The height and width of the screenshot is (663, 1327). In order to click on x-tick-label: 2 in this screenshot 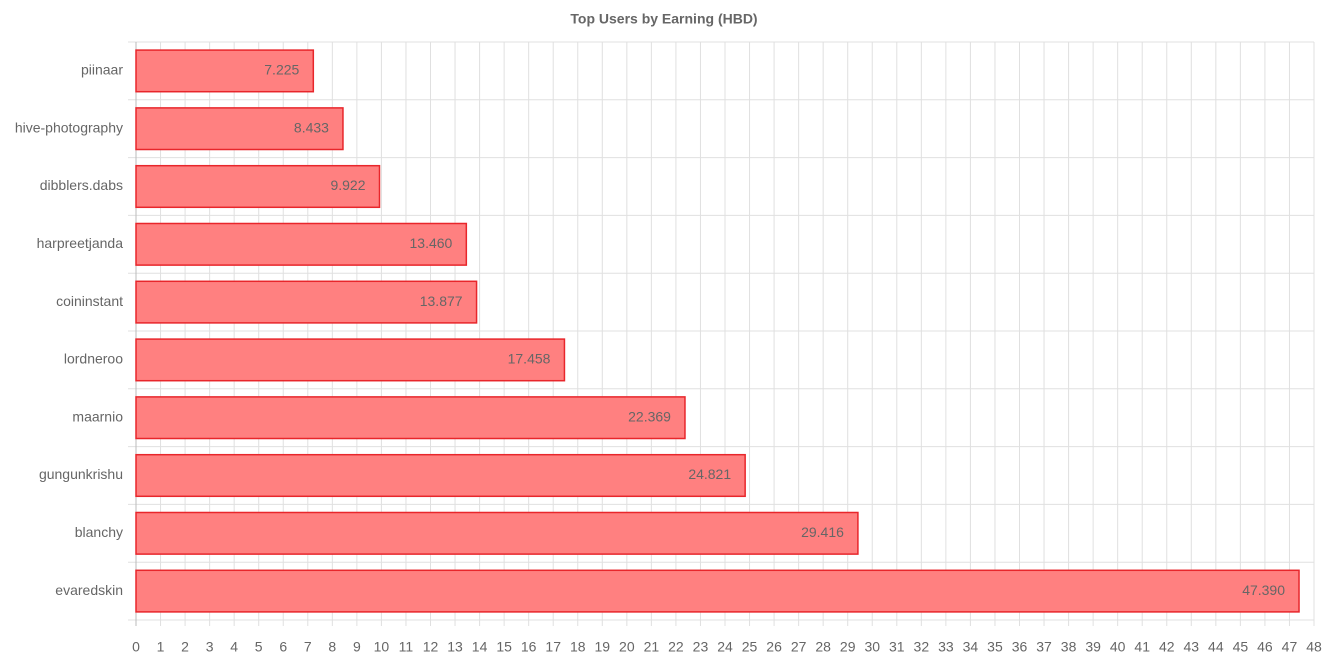, I will do `click(185, 647)`.